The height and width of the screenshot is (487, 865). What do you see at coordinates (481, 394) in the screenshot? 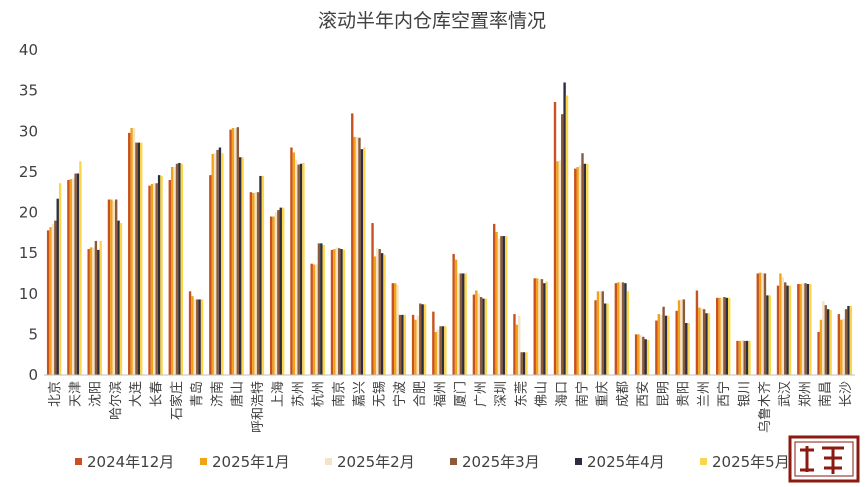
I see `x-tick-label: 广州` at bounding box center [481, 394].